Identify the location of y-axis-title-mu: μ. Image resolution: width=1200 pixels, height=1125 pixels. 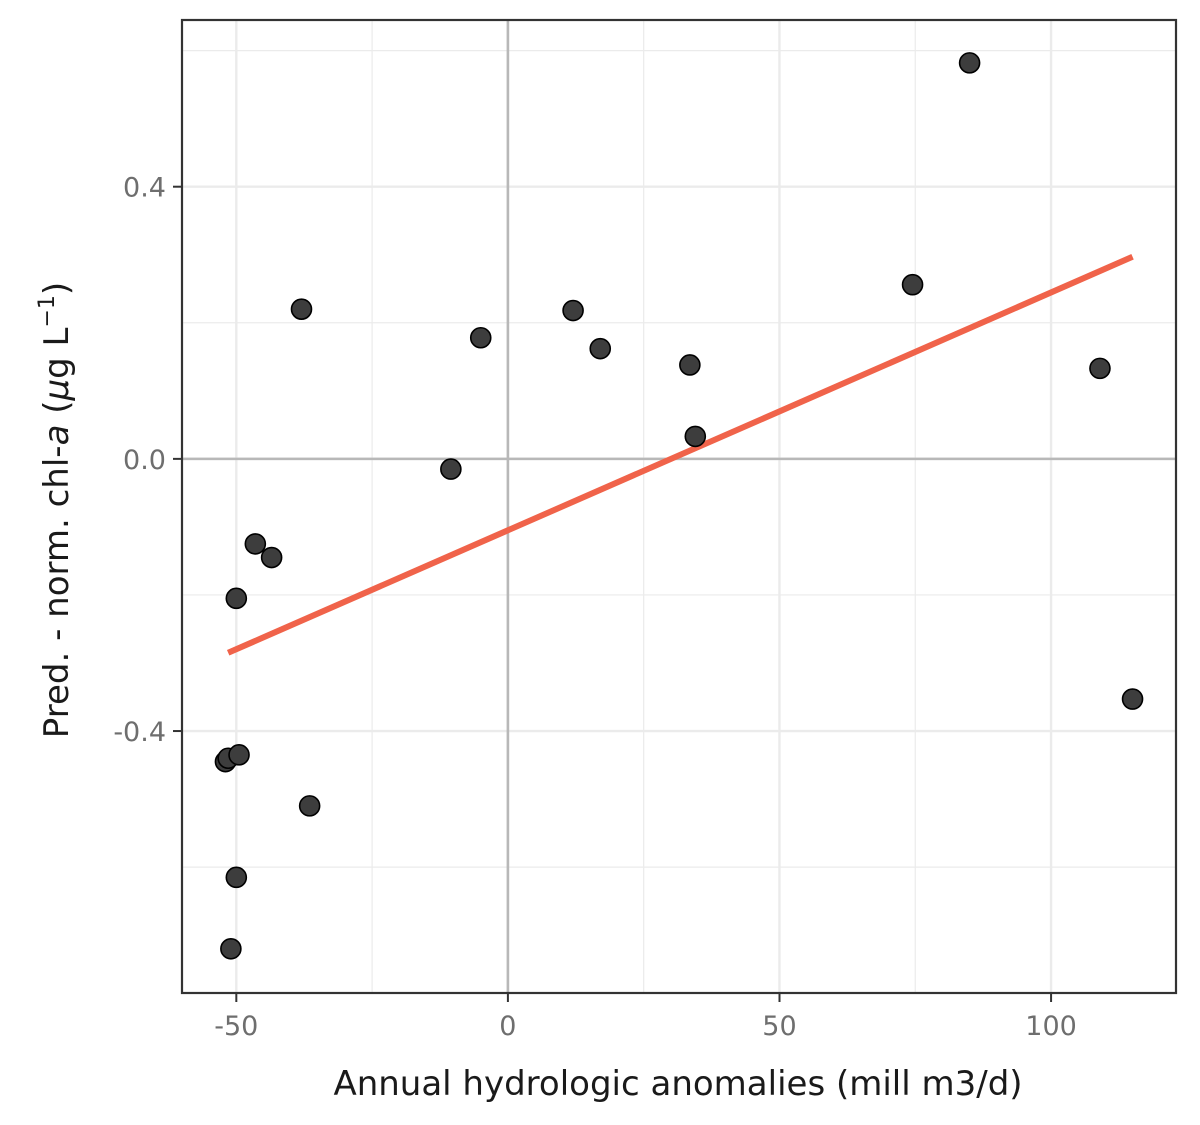
(57, 390).